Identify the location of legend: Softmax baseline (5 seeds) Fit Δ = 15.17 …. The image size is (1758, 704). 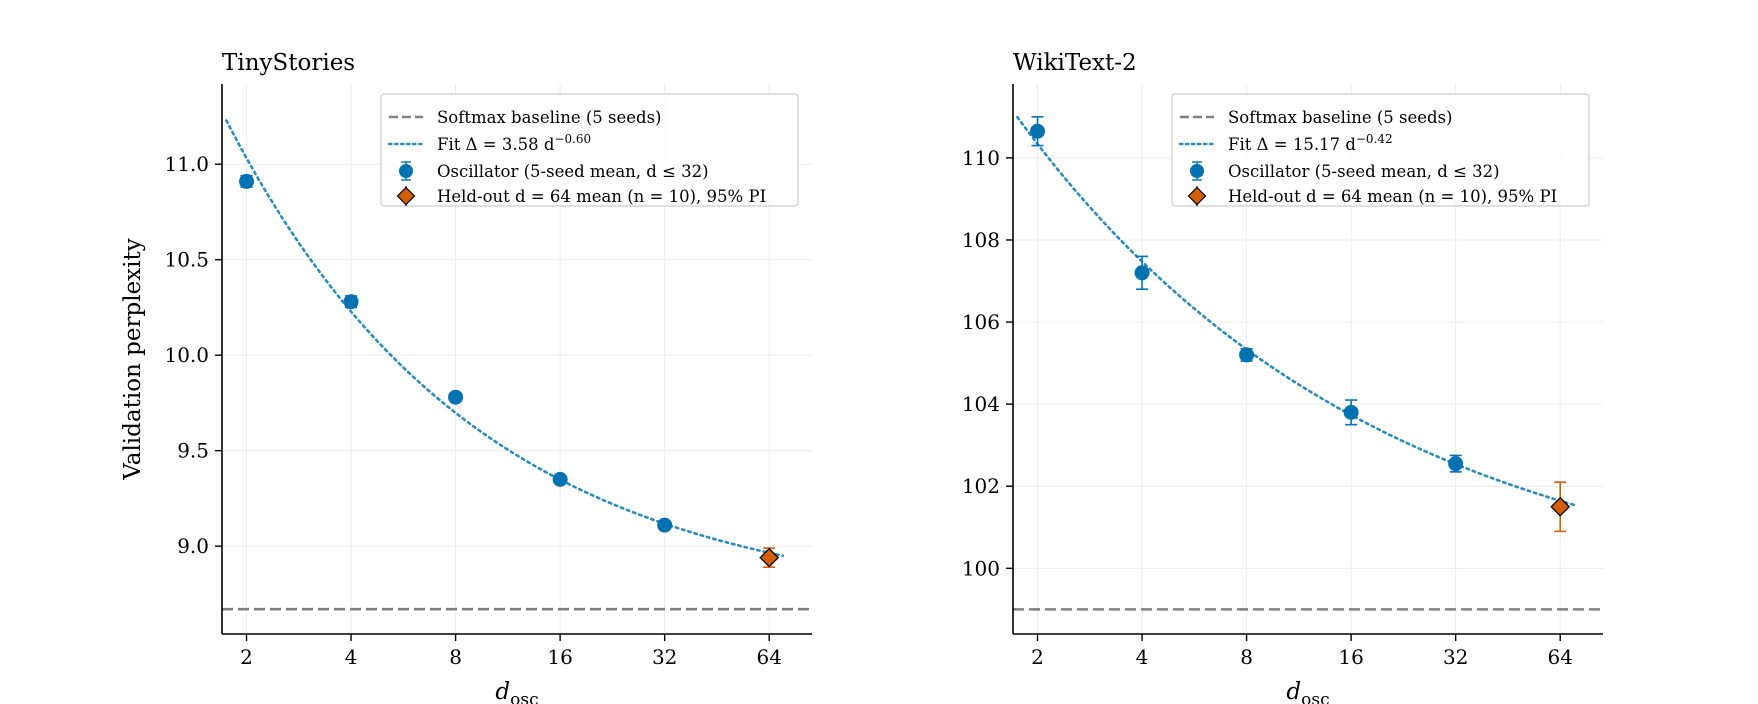
(1380, 150).